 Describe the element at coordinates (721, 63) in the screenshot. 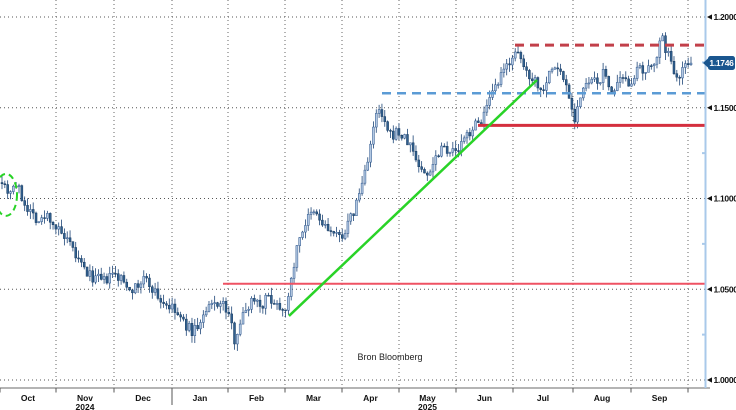

I see `badge-box` at that location.